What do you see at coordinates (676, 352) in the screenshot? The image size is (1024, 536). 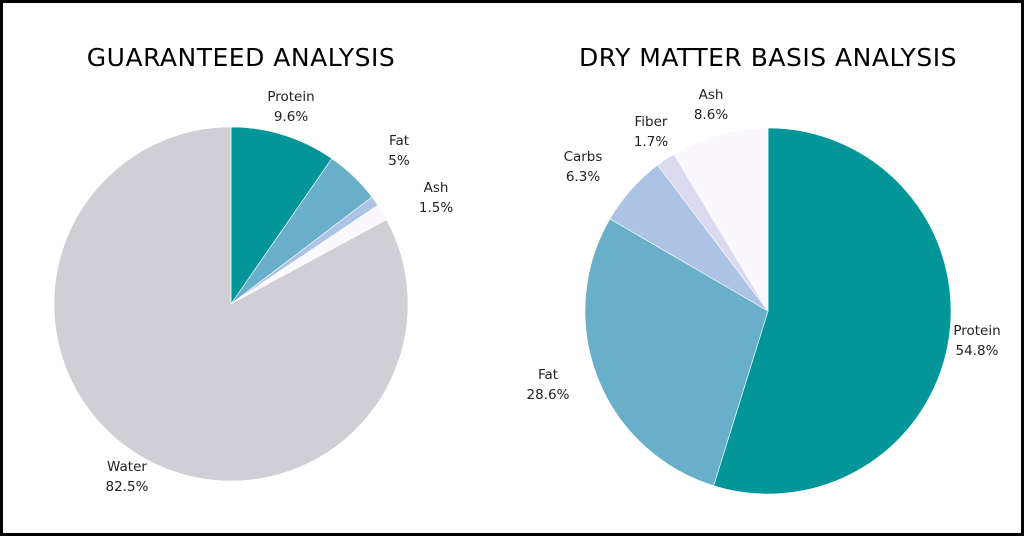 I see `pie2-slice-fat` at bounding box center [676, 352].